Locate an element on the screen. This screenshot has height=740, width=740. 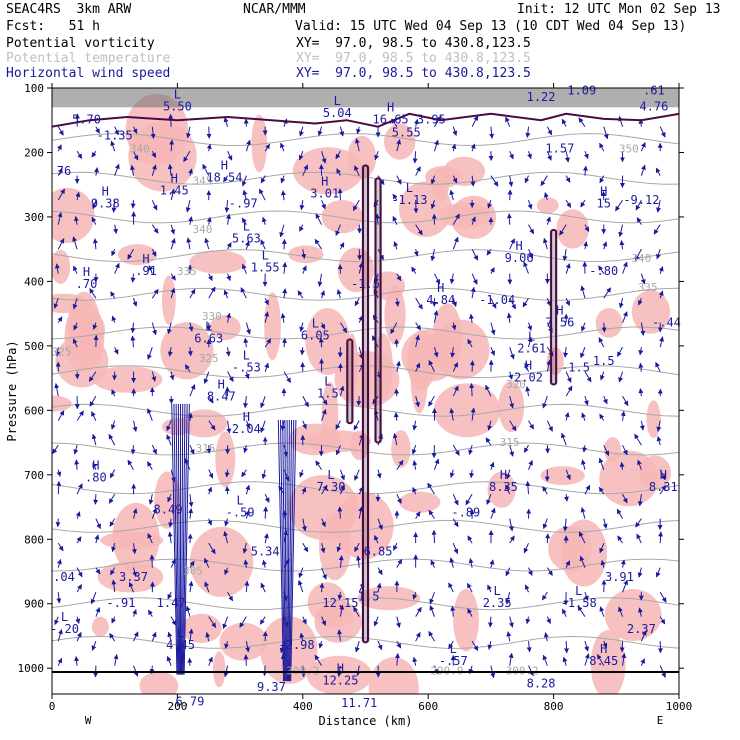
extremum-value: 1.5 is located at coordinates (328, 393).